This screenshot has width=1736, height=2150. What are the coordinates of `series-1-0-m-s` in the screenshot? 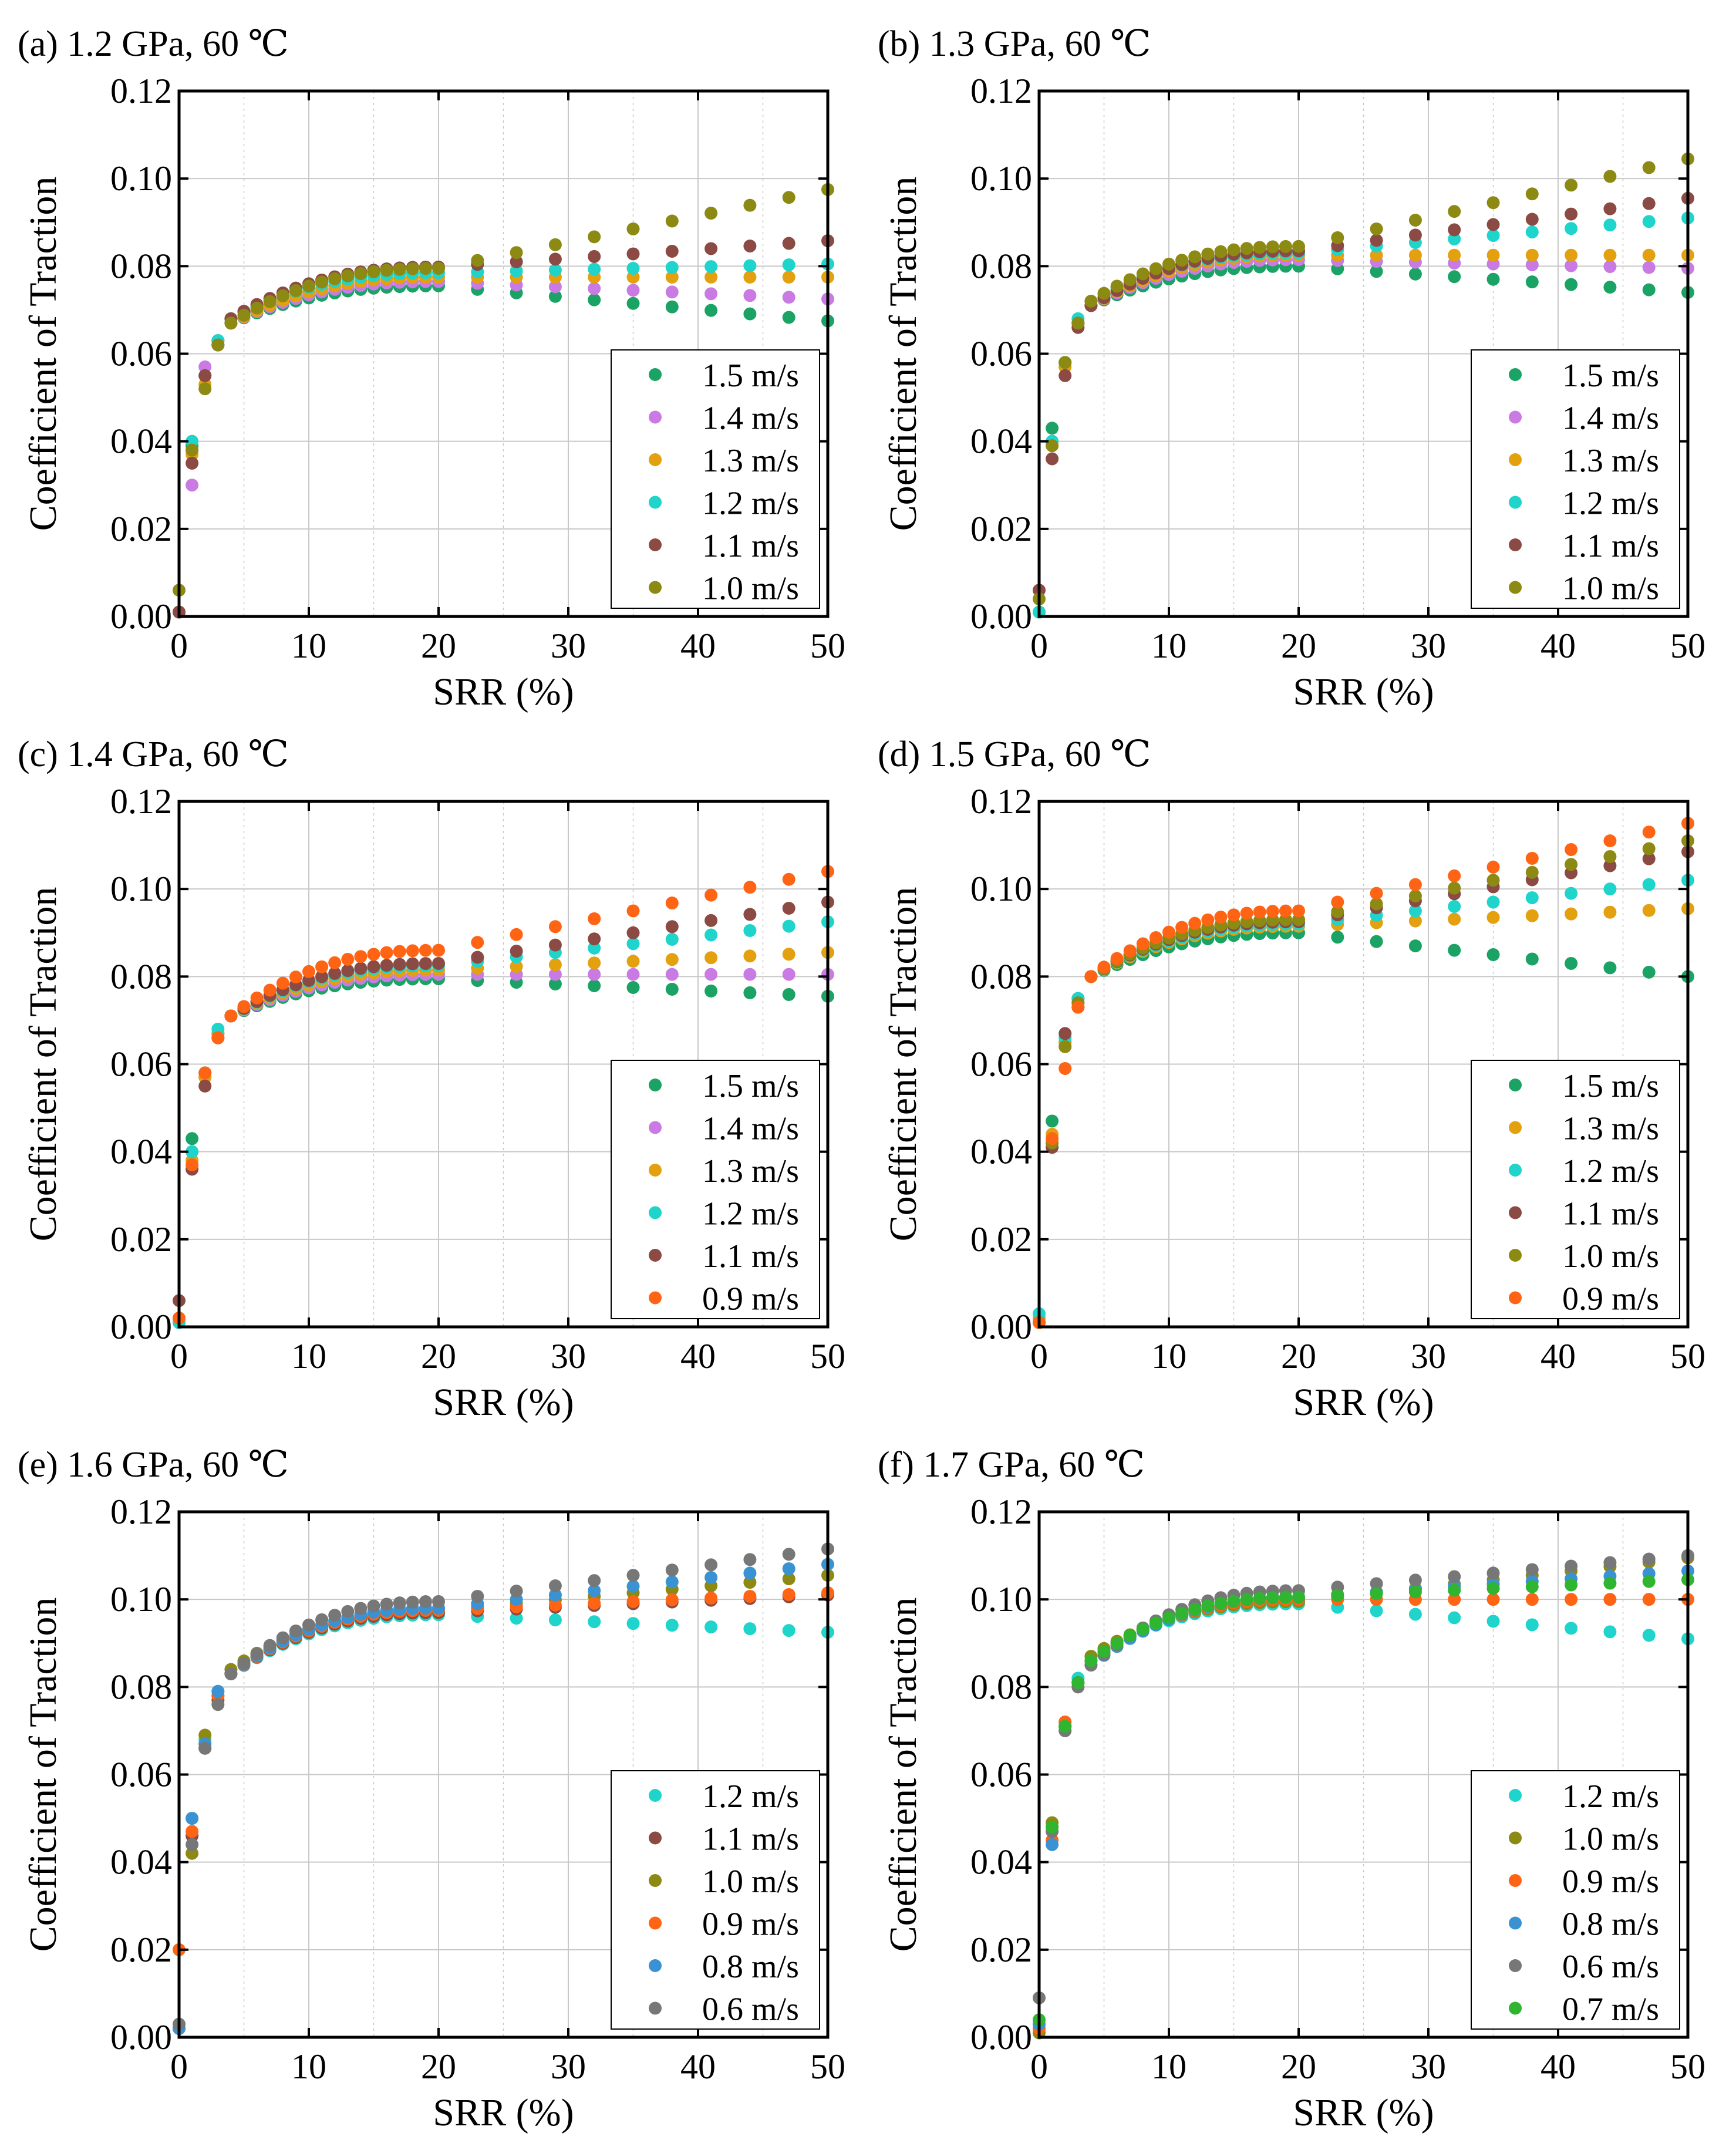 It's located at (503, 390).